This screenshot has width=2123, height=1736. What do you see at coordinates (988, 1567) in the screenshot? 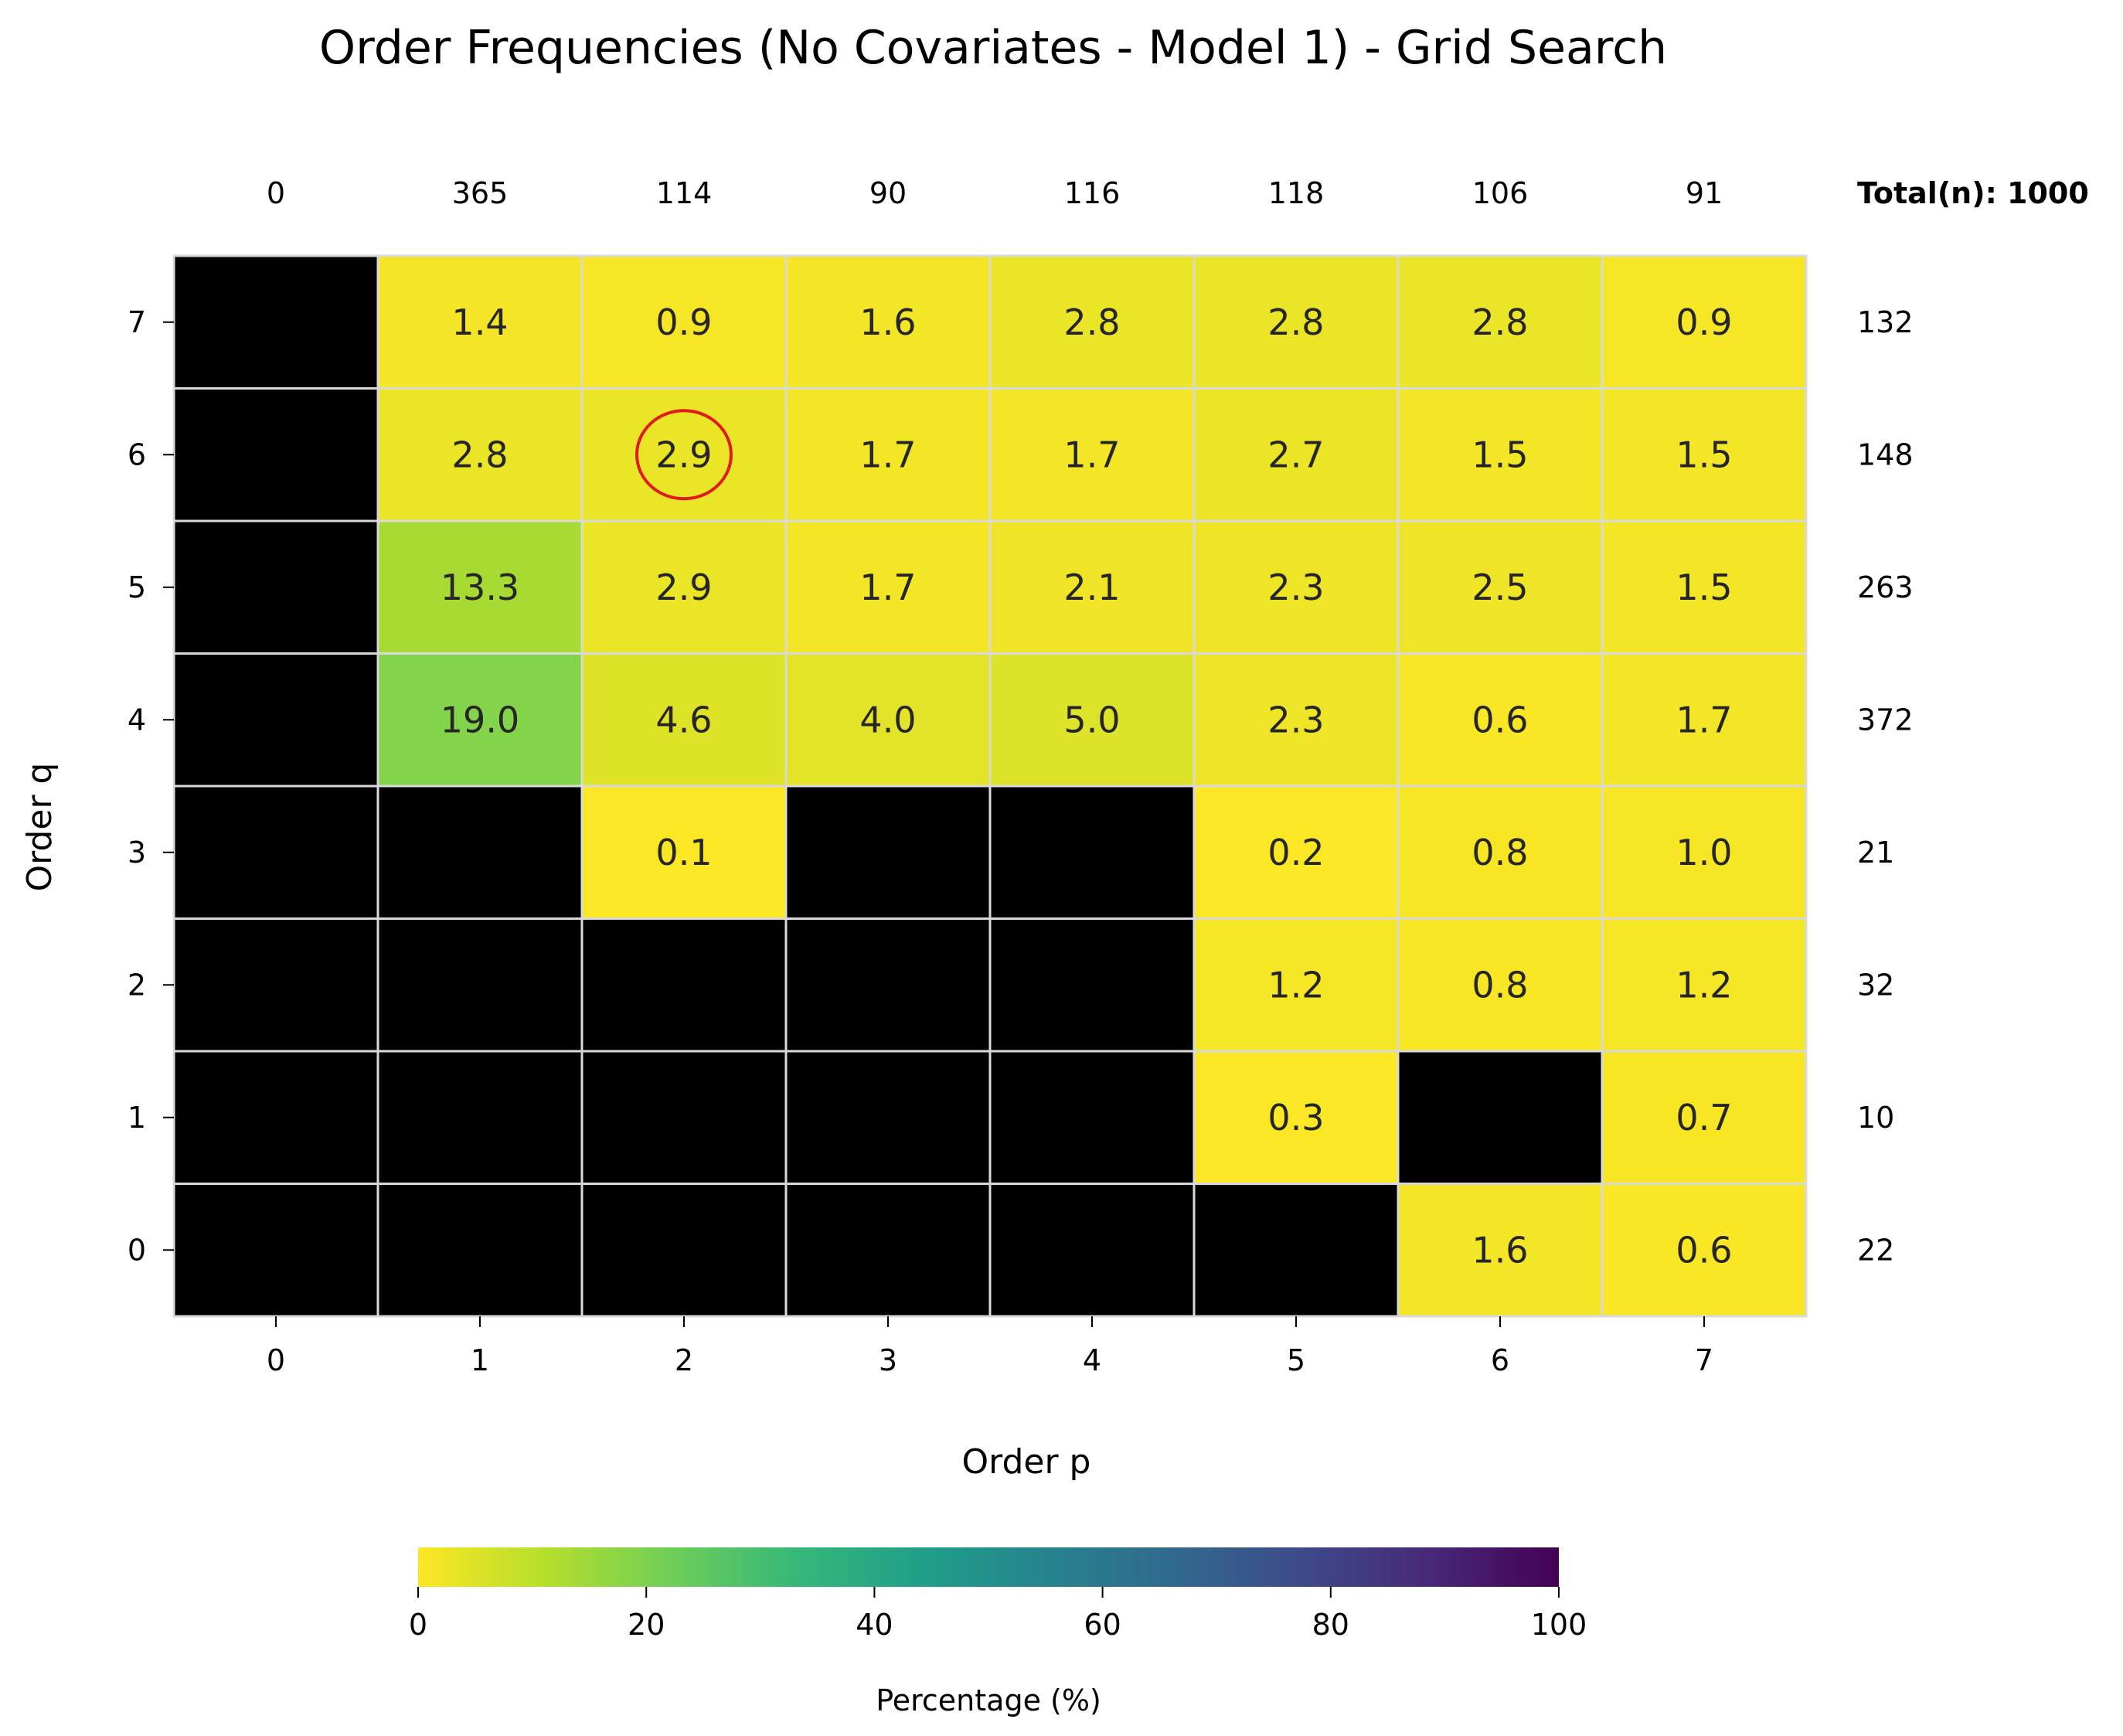
I see `colorbar` at bounding box center [988, 1567].